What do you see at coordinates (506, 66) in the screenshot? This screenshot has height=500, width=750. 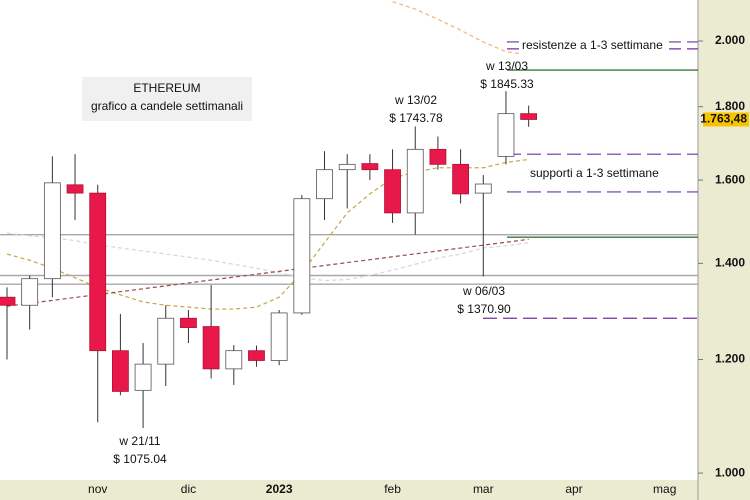 I see `annotation: w 13/03` at bounding box center [506, 66].